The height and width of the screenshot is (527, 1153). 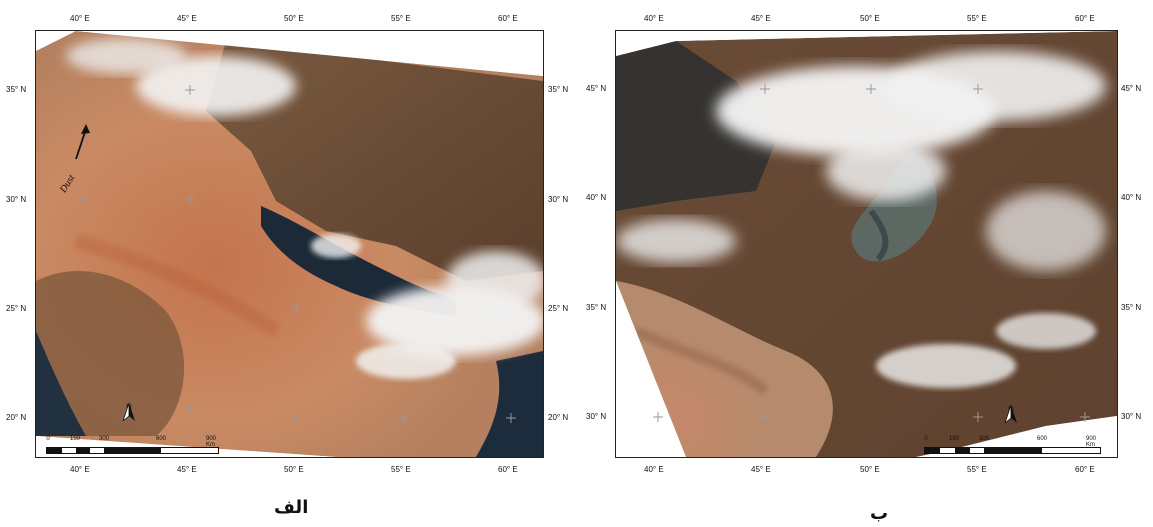 What do you see at coordinates (82, 142) in the screenshot?
I see `dust-arrow` at bounding box center [82, 142].